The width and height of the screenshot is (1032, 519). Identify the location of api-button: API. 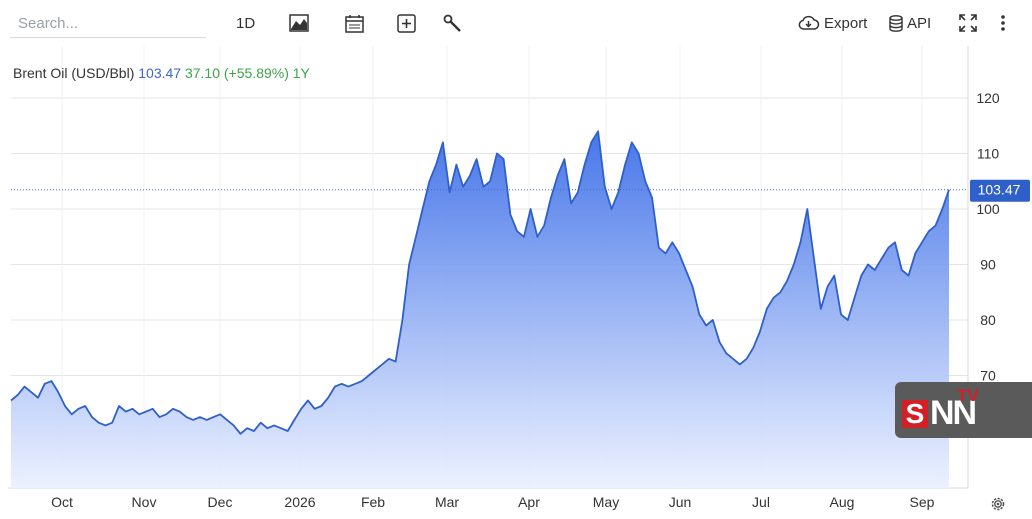
(910, 23).